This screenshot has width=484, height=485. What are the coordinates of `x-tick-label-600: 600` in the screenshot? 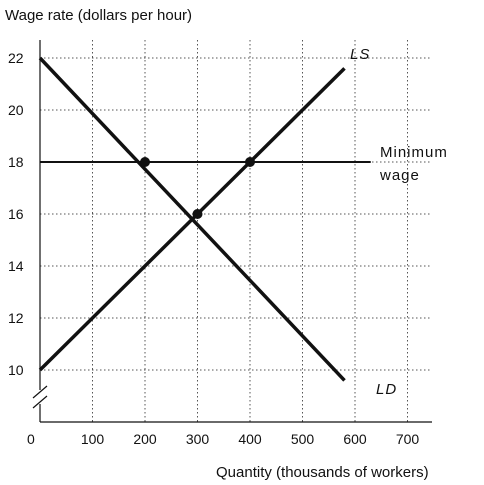 It's located at (355, 439).